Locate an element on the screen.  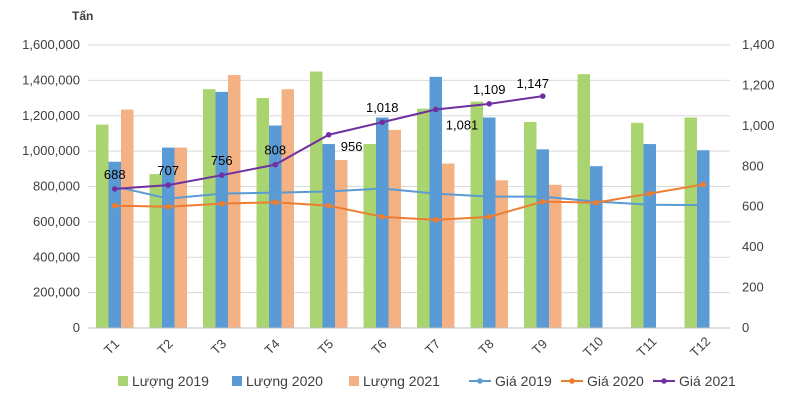
data-label: 756 is located at coordinates (222, 160).